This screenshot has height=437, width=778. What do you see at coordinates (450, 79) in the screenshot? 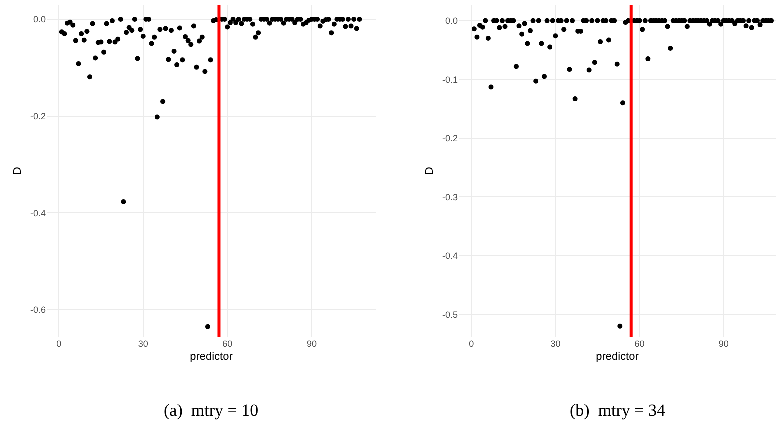
I see `y-tick-label: -0.1` at bounding box center [450, 79].